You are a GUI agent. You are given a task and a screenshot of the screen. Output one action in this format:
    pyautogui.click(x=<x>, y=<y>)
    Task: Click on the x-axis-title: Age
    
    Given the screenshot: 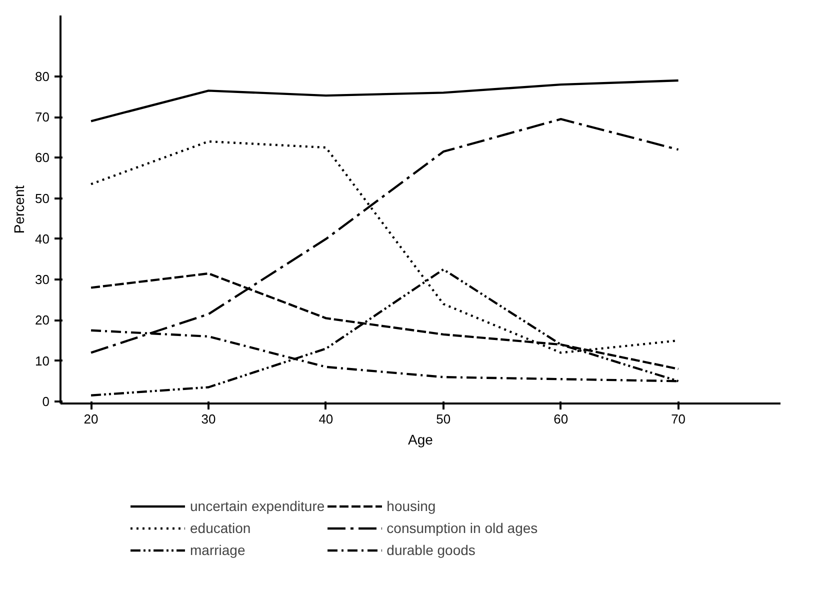 What is the action you would take?
    pyautogui.click(x=421, y=440)
    